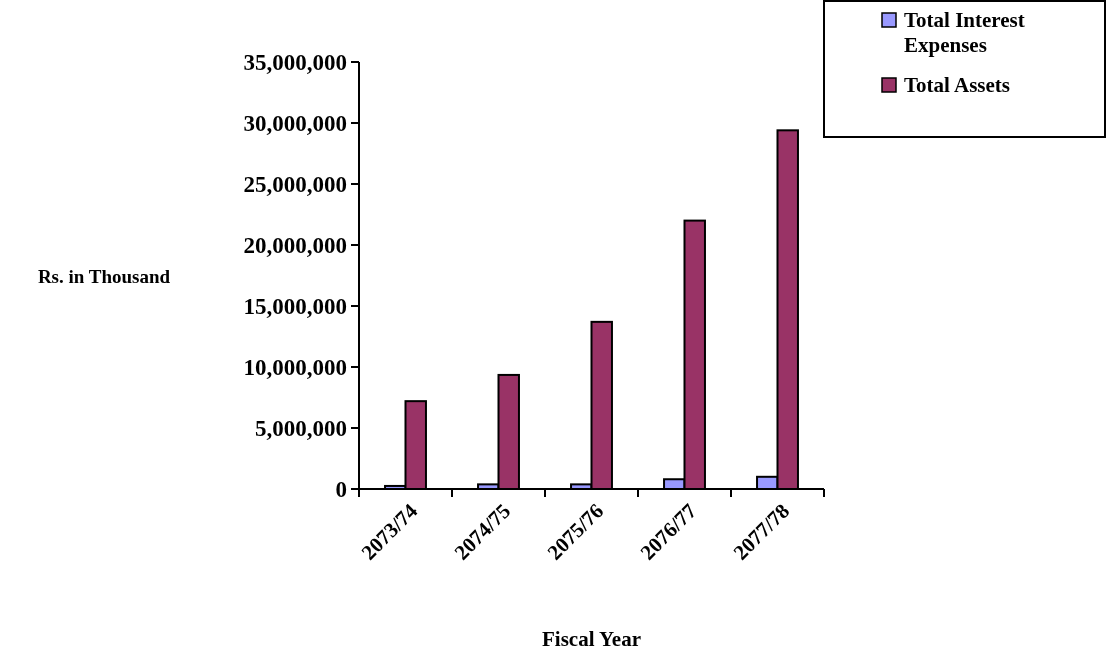 This screenshot has height=652, width=1107. I want to click on legend-label: Total Interest Expenses, so click(964, 33).